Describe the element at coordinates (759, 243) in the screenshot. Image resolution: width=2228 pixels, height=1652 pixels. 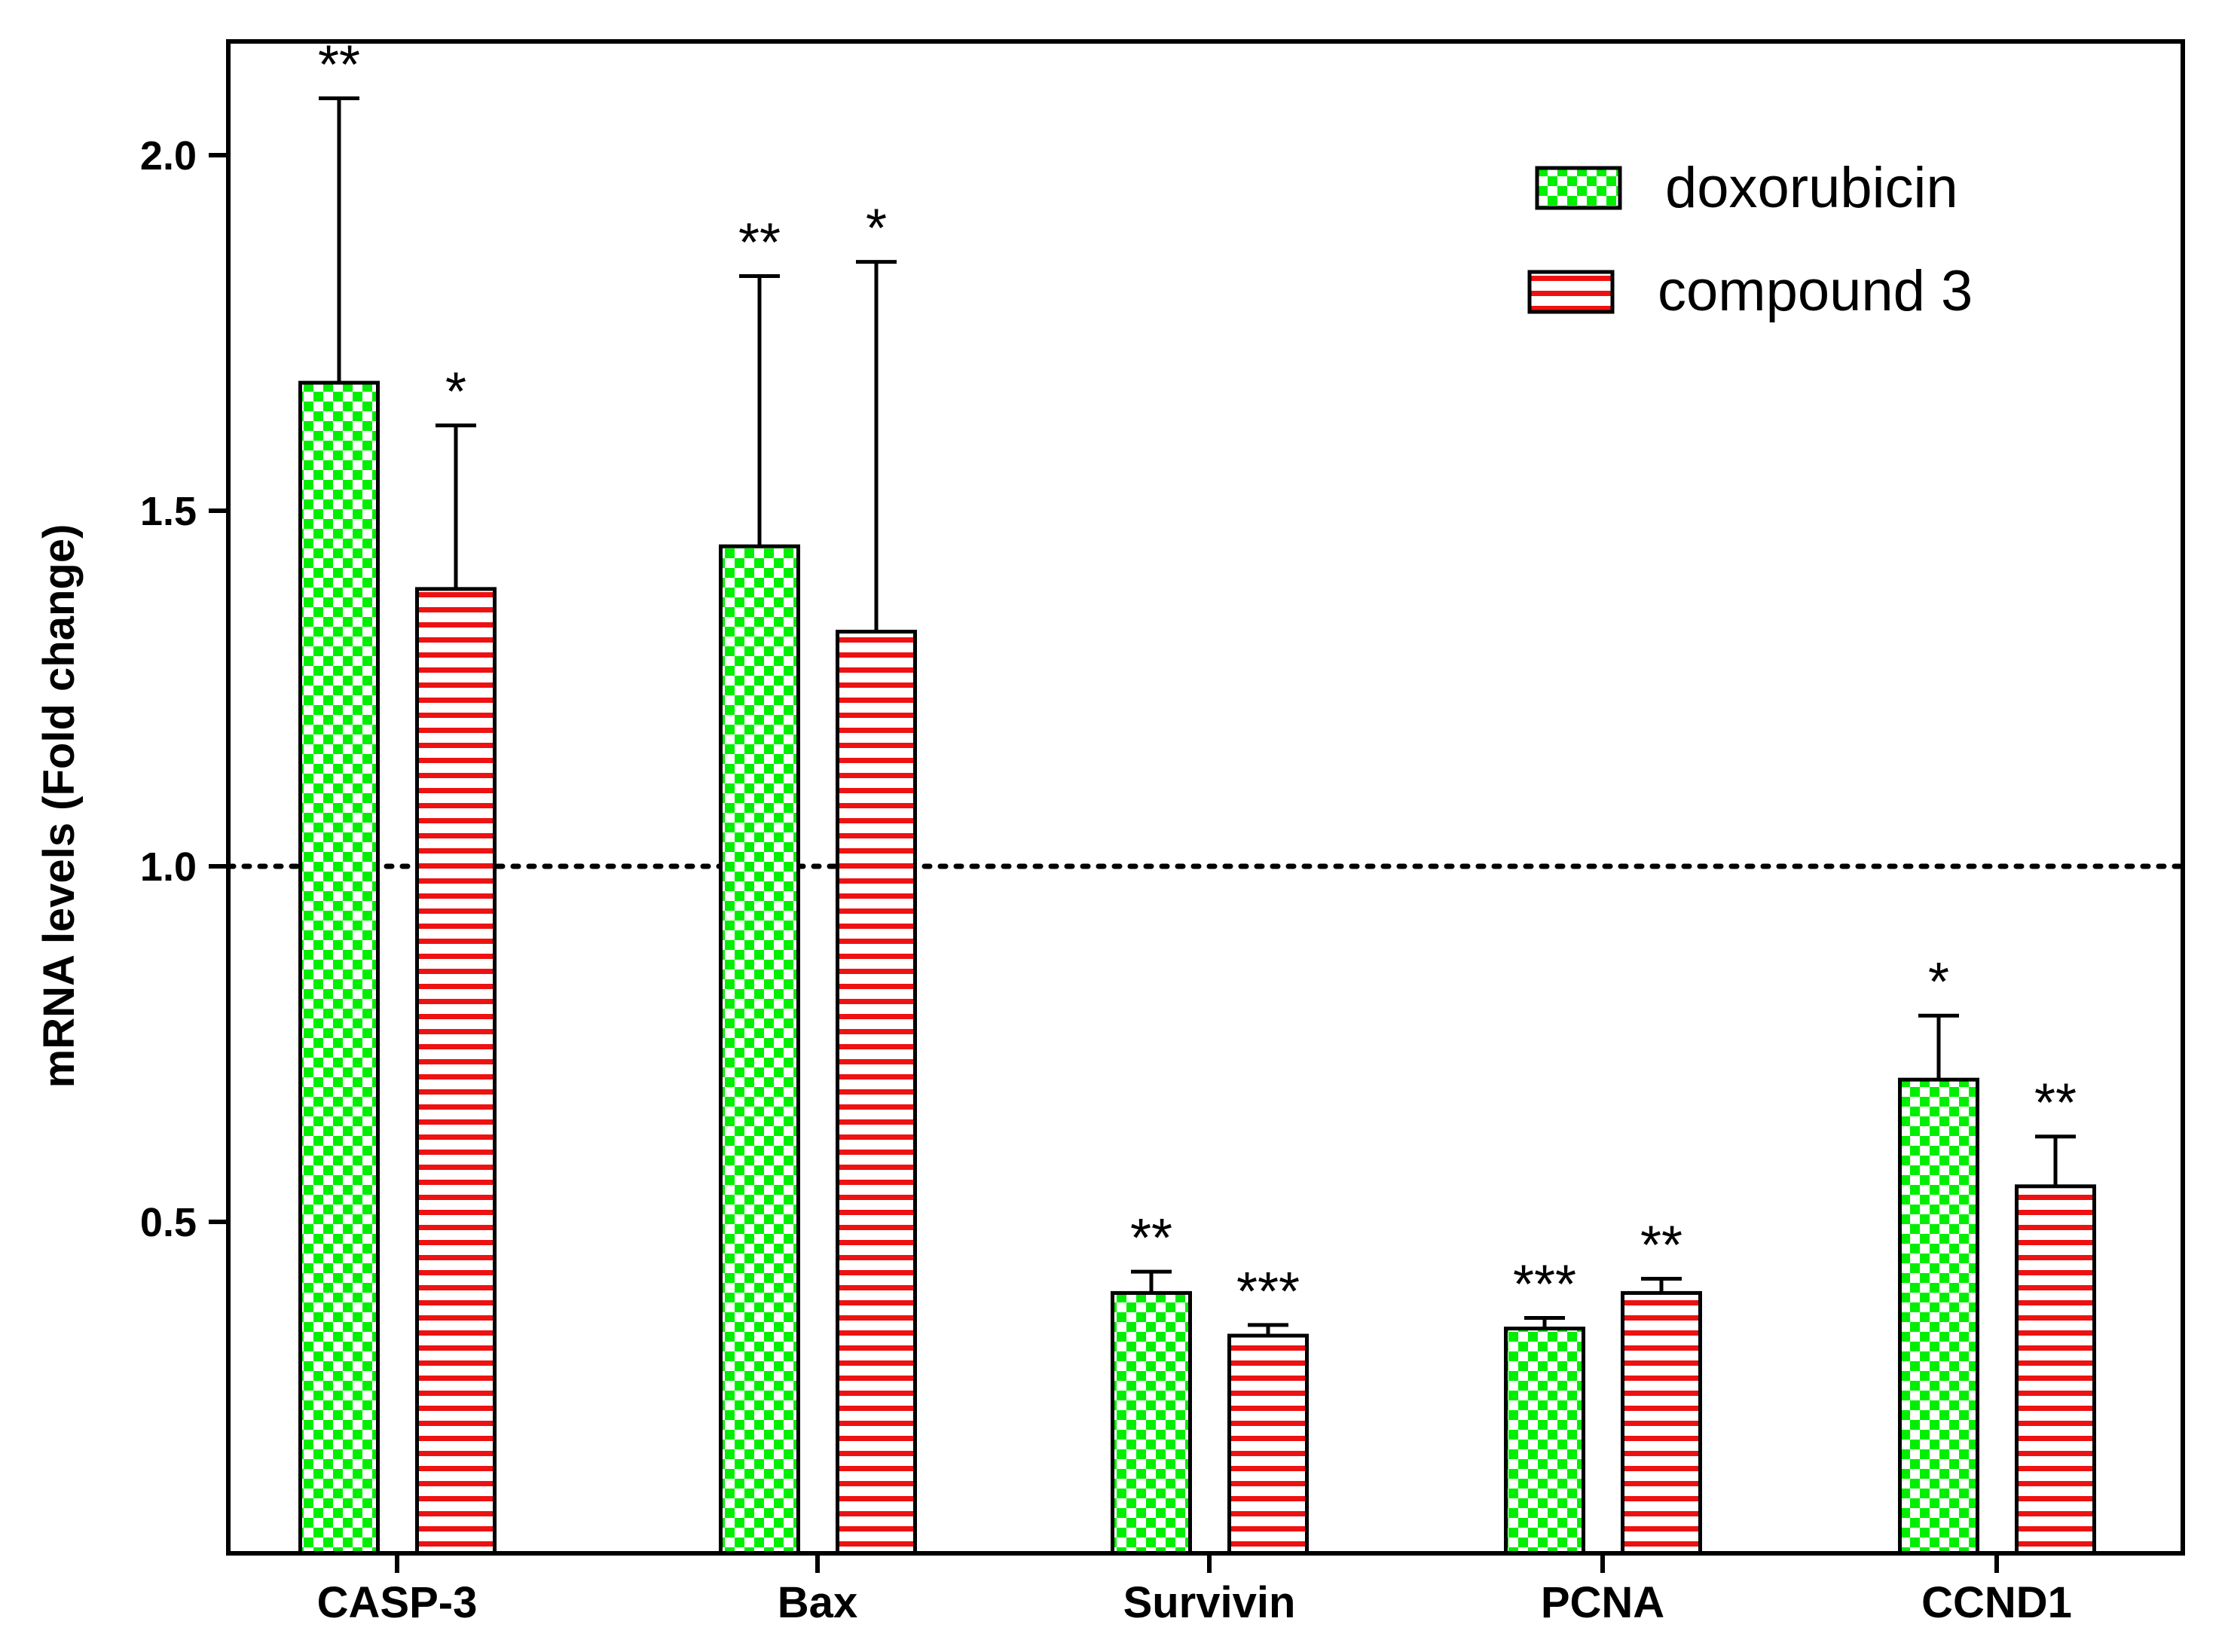
I see `significance-doxorubicin-bax: **` at that location.